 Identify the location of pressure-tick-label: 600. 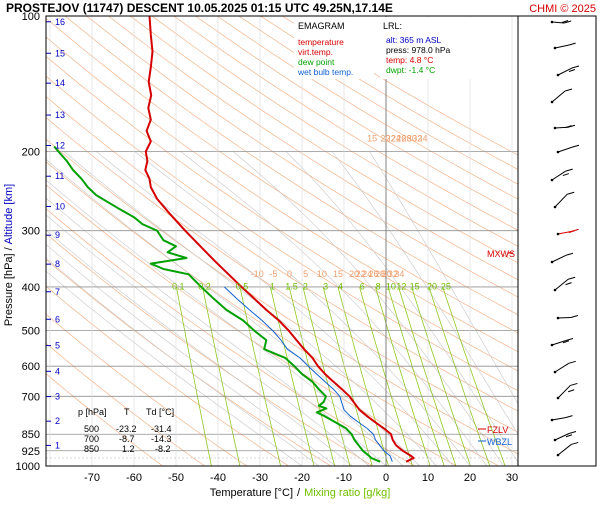
(31, 367).